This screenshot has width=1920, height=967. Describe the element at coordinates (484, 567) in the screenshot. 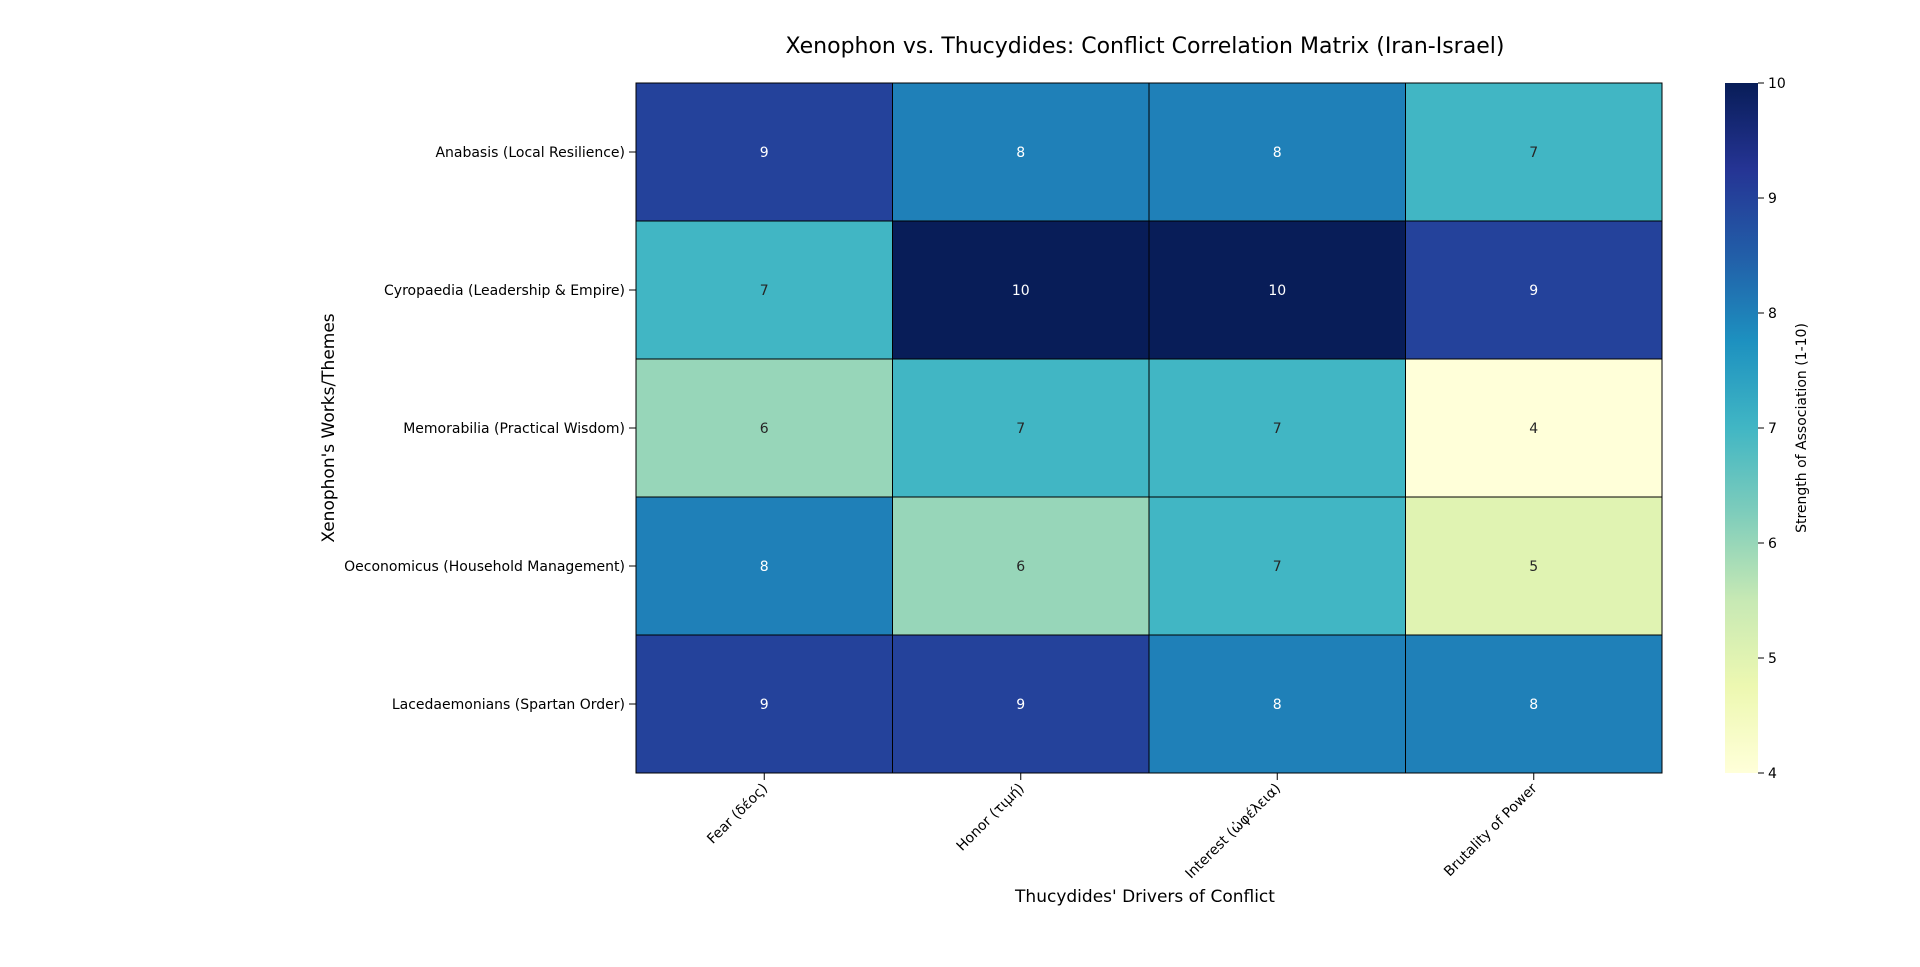

I see `y-tick-label: Oeconomicus (Household Management)` at that location.